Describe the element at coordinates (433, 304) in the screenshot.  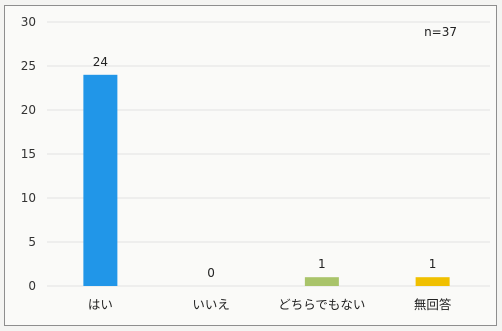
I see `x-category-label: 無回答` at that location.